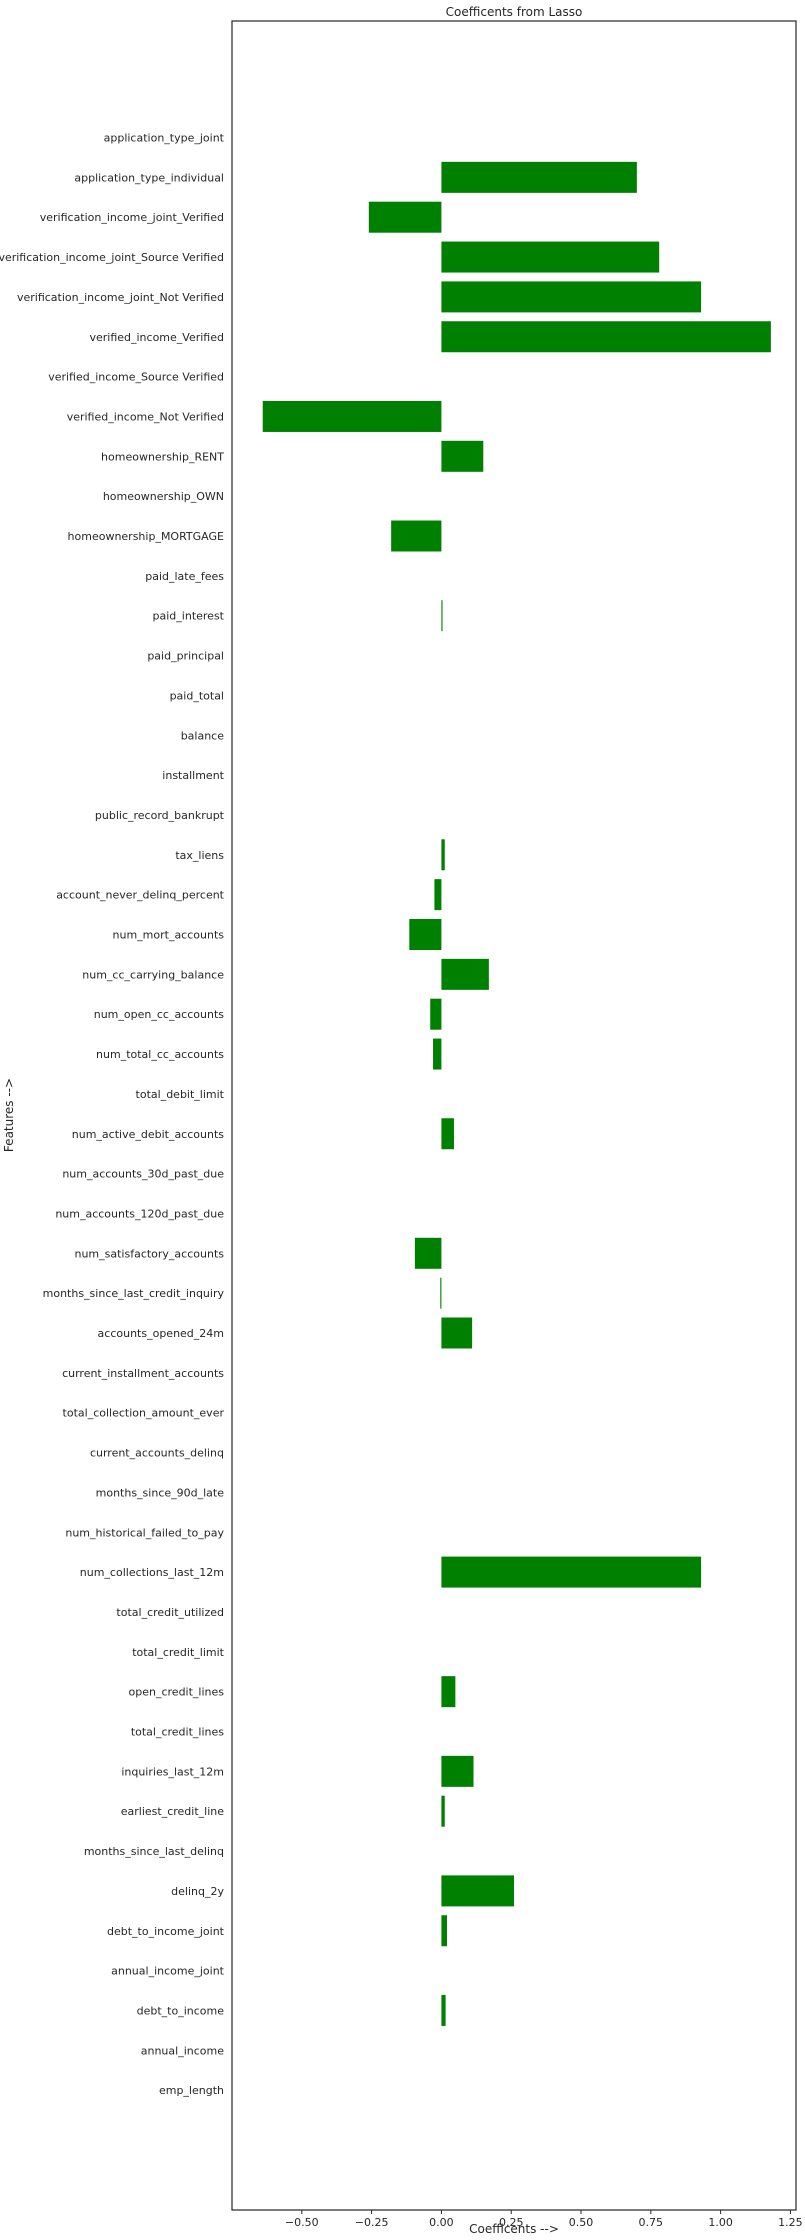 The height and width of the screenshot is (2240, 805). What do you see at coordinates (444, 1931) in the screenshot?
I see `bar-debt-to-income-joint` at bounding box center [444, 1931].